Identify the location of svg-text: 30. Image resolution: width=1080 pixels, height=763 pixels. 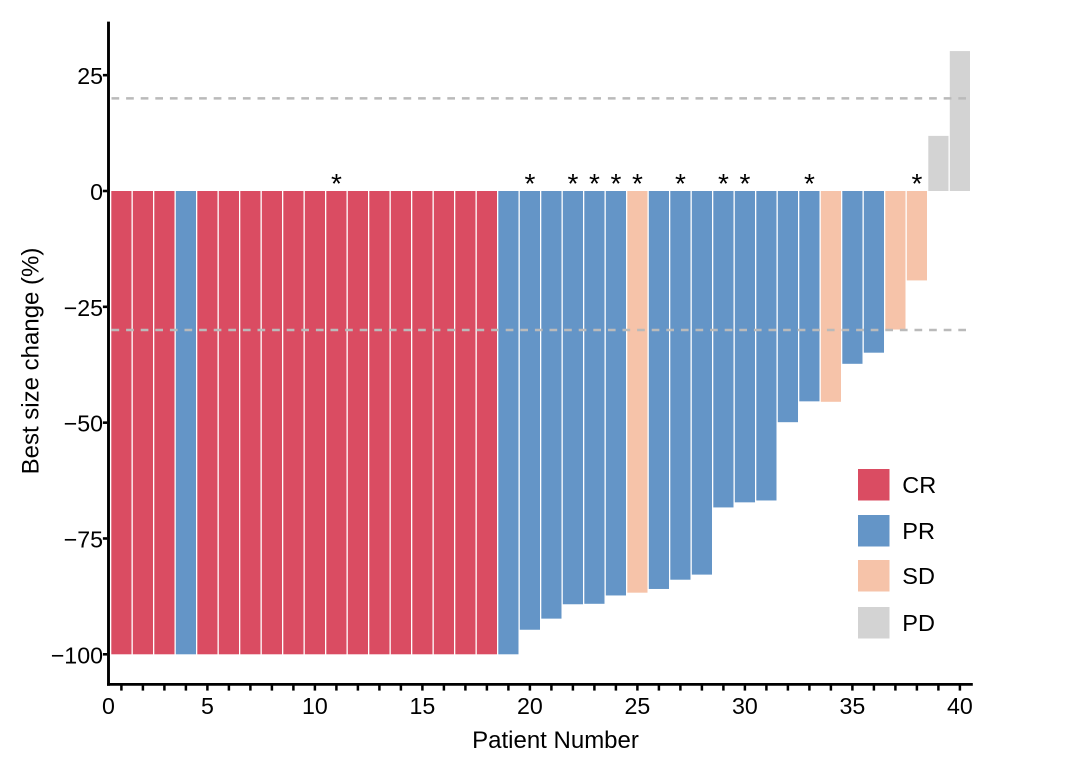
(745, 706).